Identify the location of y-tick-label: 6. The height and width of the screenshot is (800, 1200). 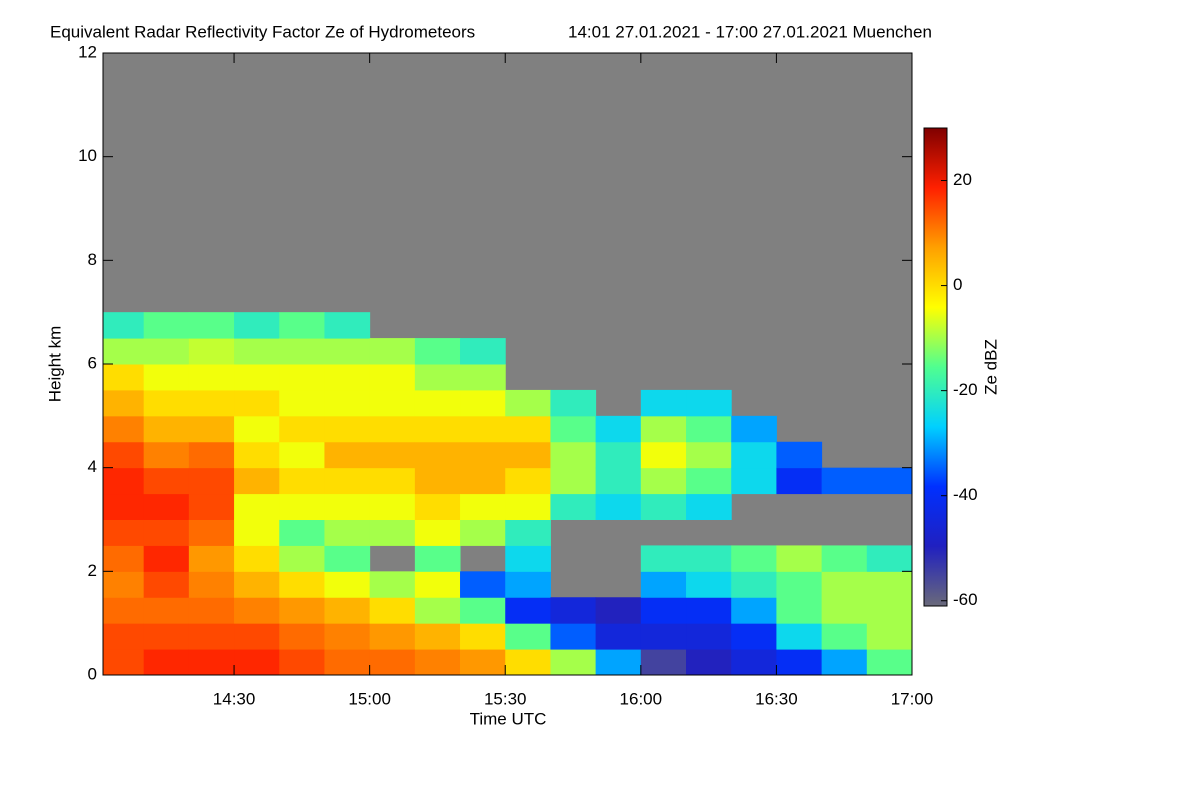
(92, 362).